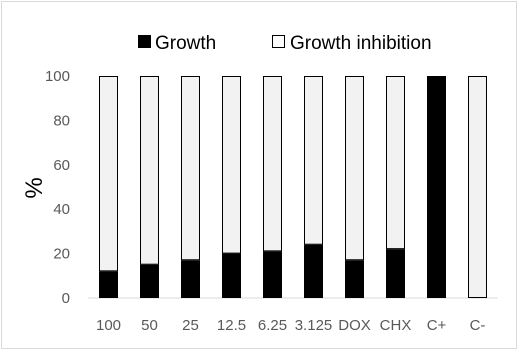  What do you see at coordinates (108, 325) in the screenshot?
I see `x-tick-label: 100` at bounding box center [108, 325].